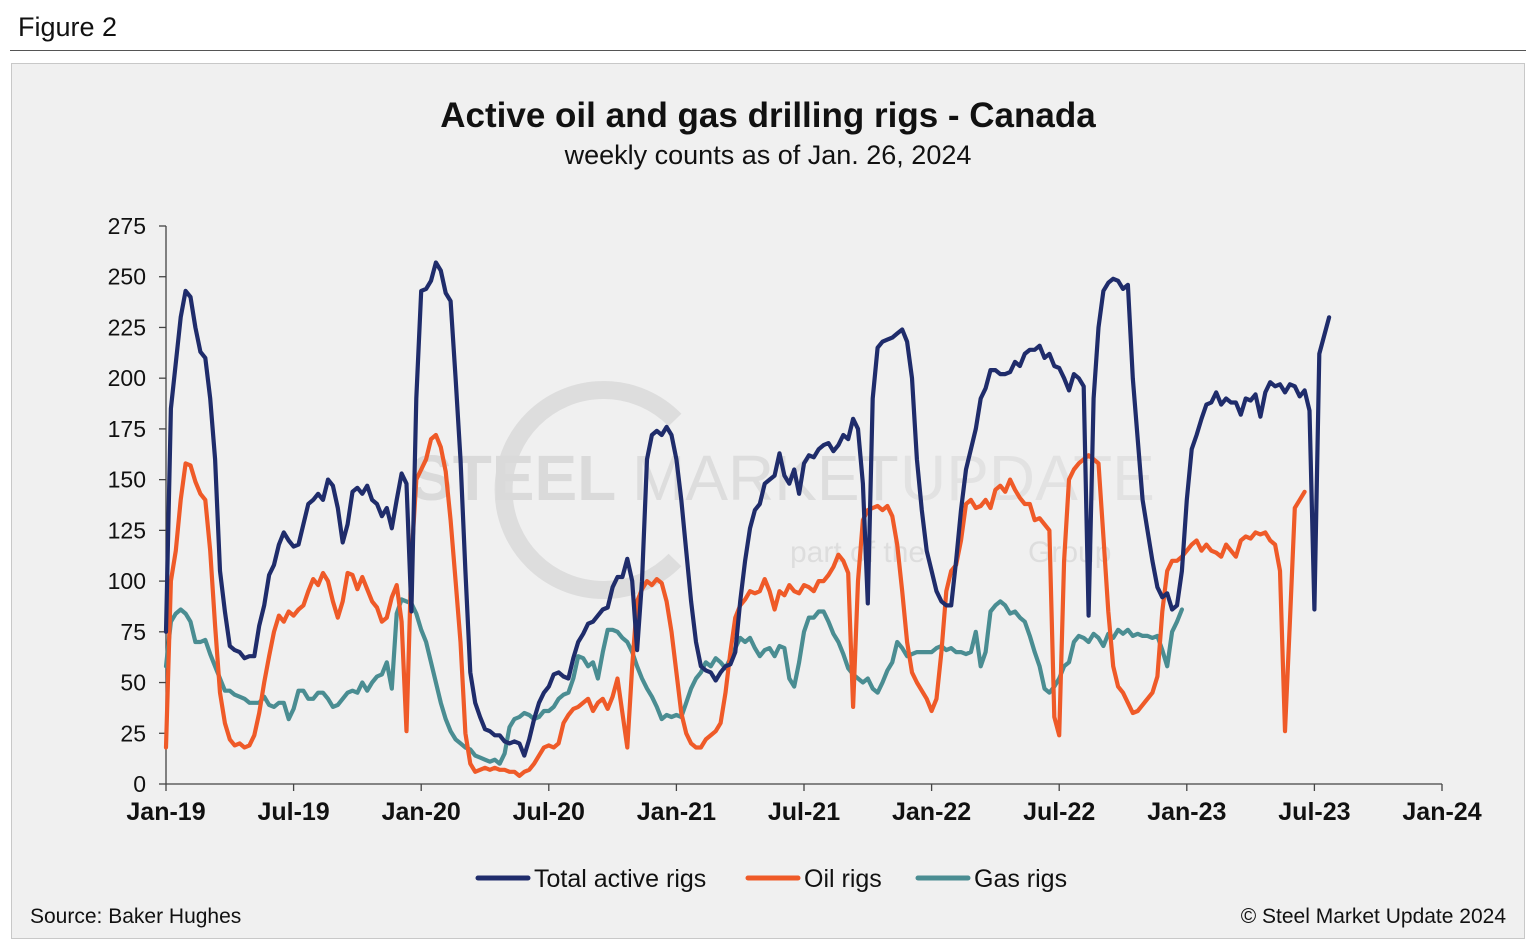 The height and width of the screenshot is (949, 1536). What do you see at coordinates (804, 812) in the screenshot?
I see `x-tick-label: Jul-21` at bounding box center [804, 812].